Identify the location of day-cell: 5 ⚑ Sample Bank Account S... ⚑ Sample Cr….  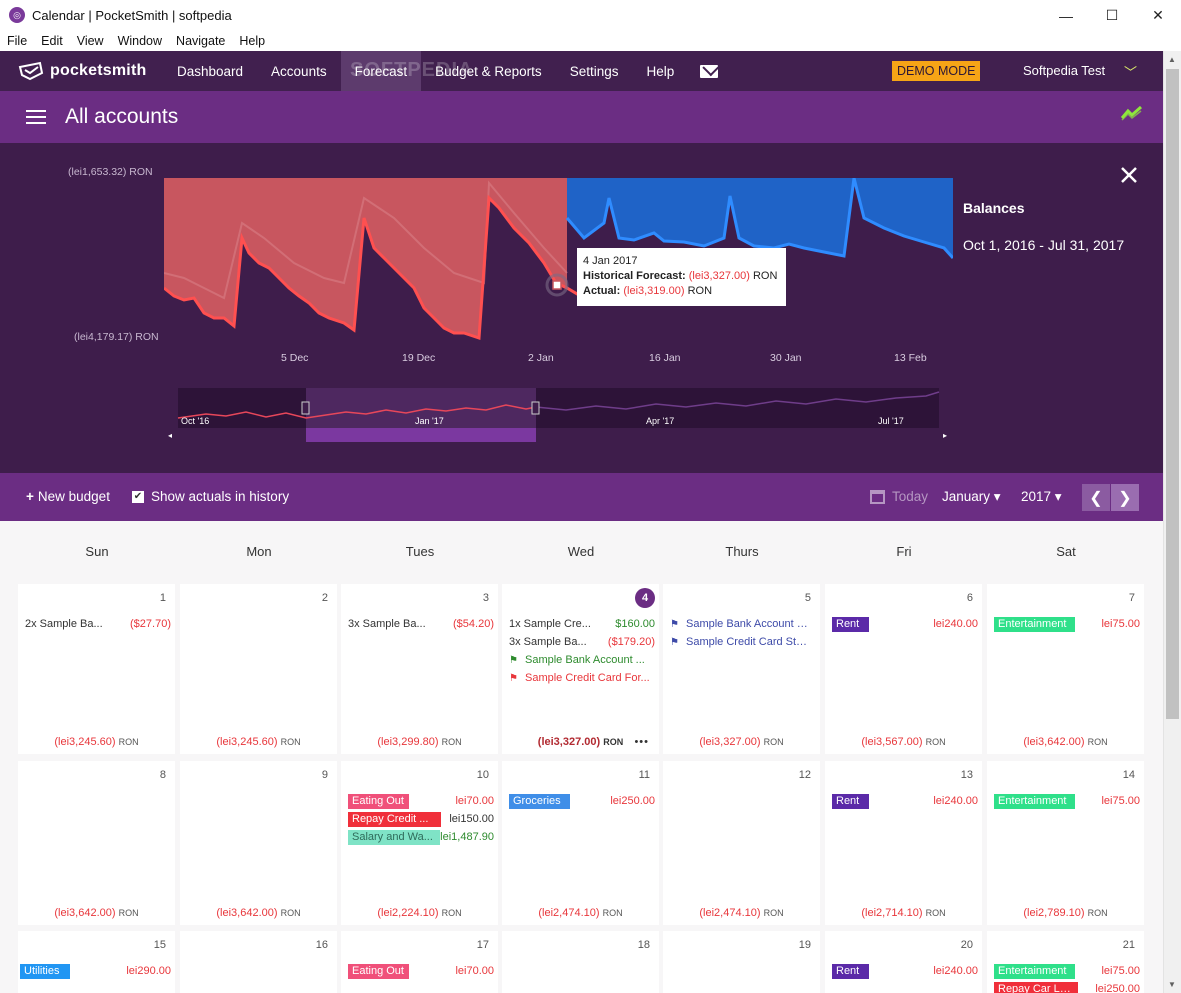
(741, 669).